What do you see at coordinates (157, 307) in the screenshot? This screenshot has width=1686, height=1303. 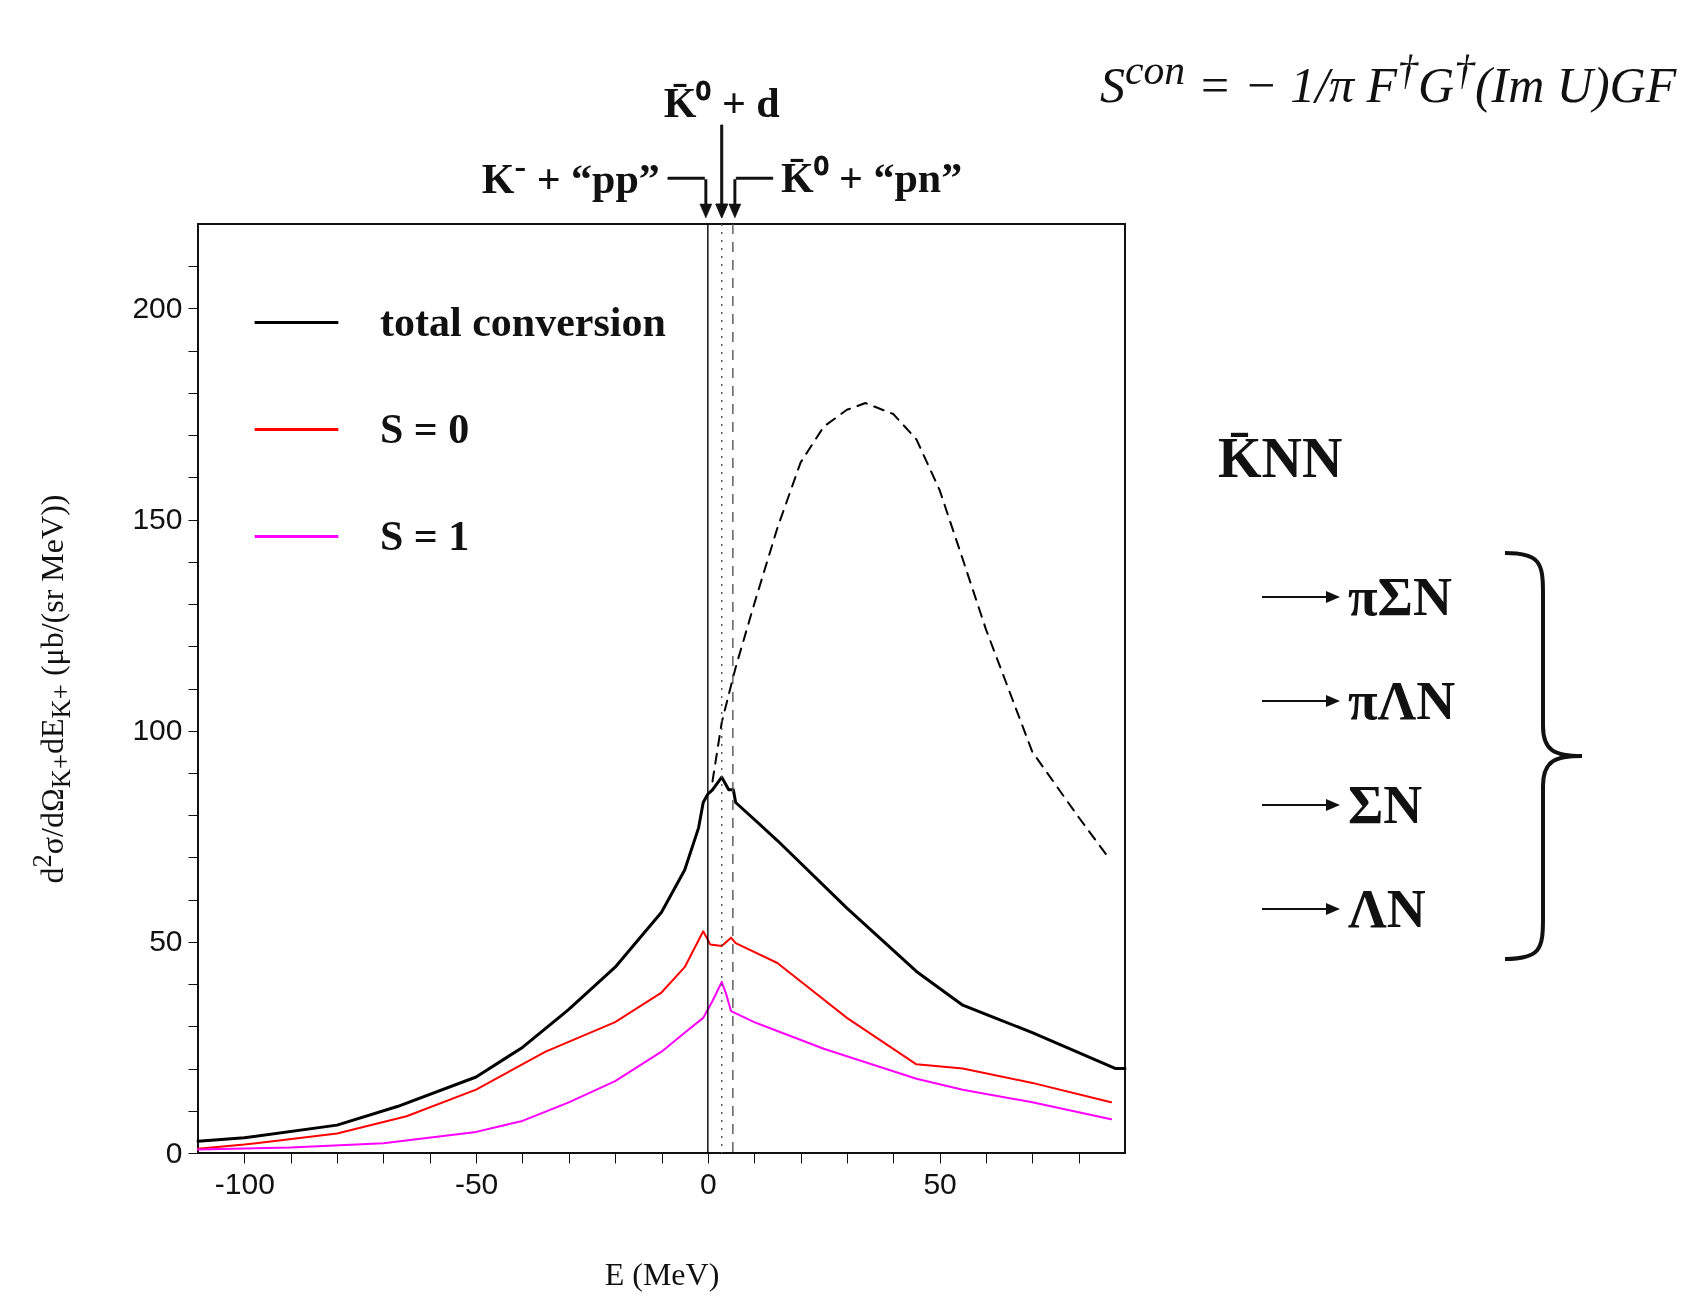 I see `y-tick-label: 200` at bounding box center [157, 307].